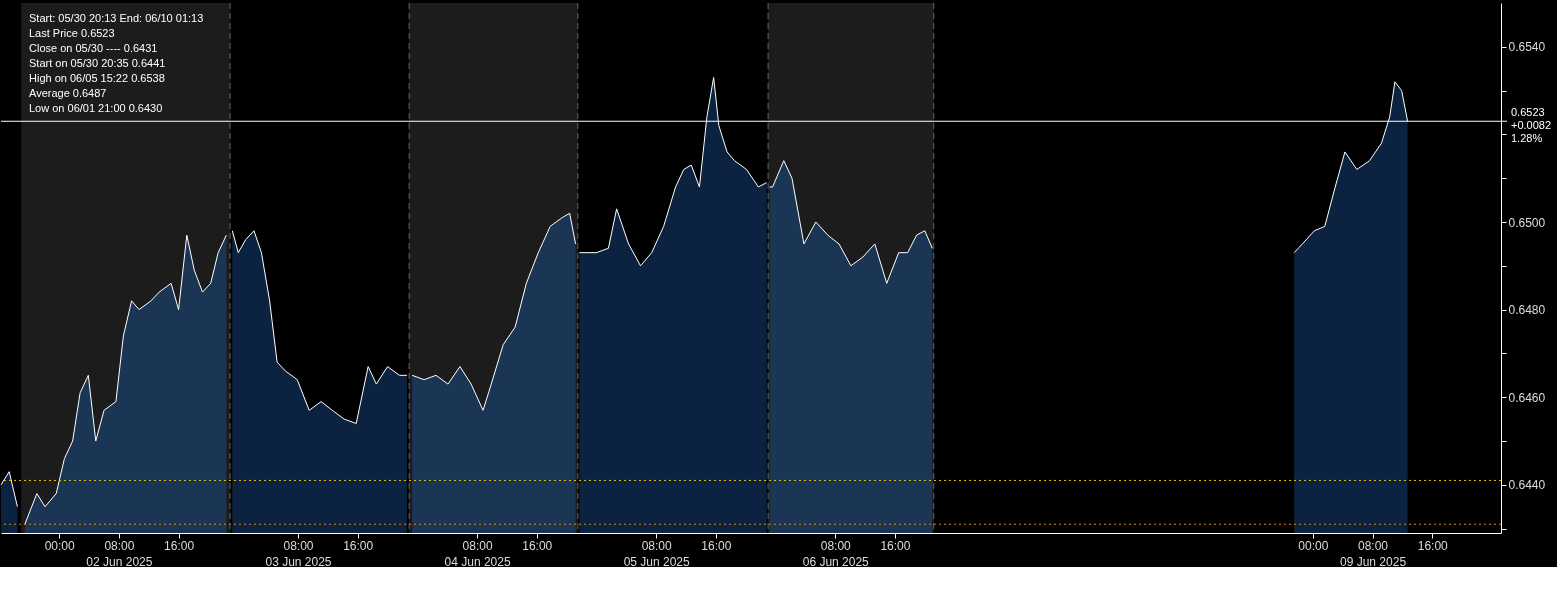  Describe the element at coordinates (68, 93) in the screenshot. I see `annotation: Average 0.6487` at that location.